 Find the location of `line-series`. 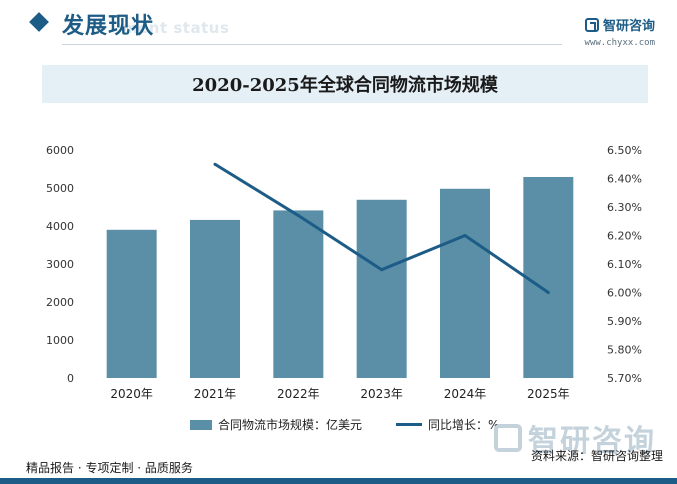

line-series is located at coordinates (381, 228).